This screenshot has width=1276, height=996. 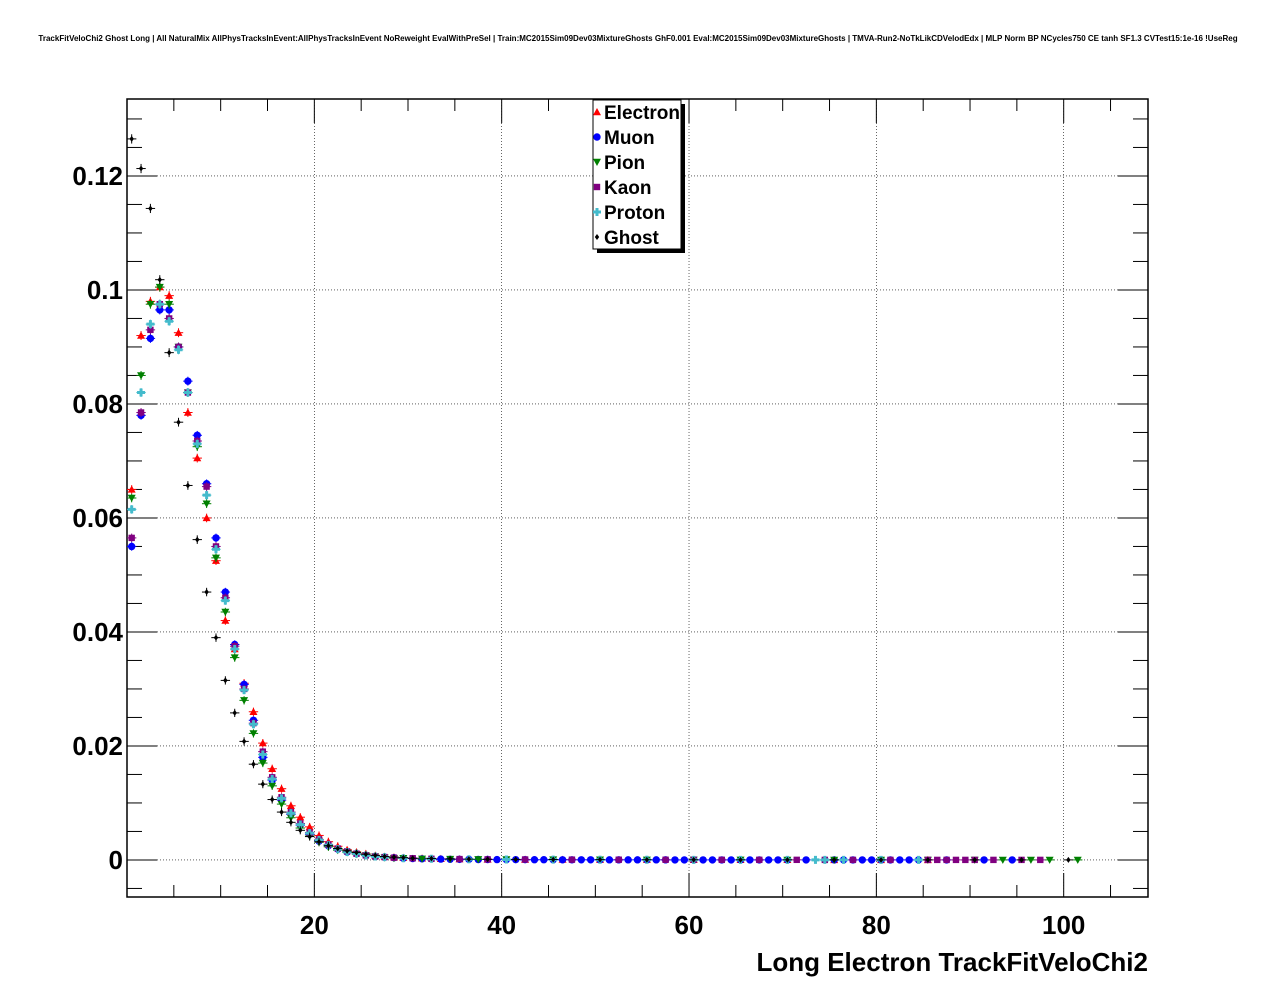 I want to click on legend-item-kaon: Kaon, so click(x=622, y=188).